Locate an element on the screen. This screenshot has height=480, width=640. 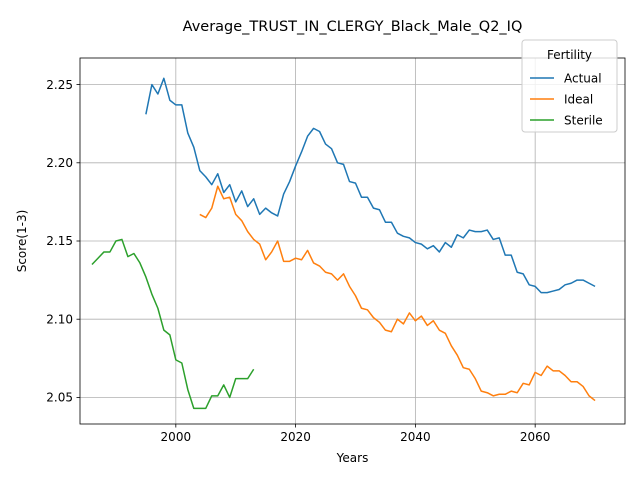
legend-label-actual: Actual is located at coordinates (583, 78).